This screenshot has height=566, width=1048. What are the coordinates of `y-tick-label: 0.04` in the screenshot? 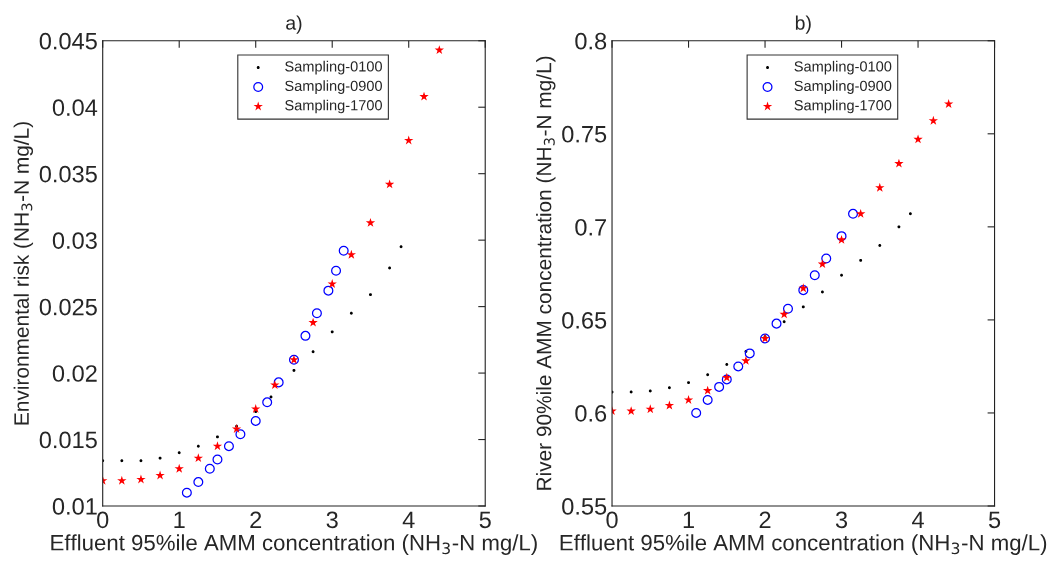 It's located at (75, 107).